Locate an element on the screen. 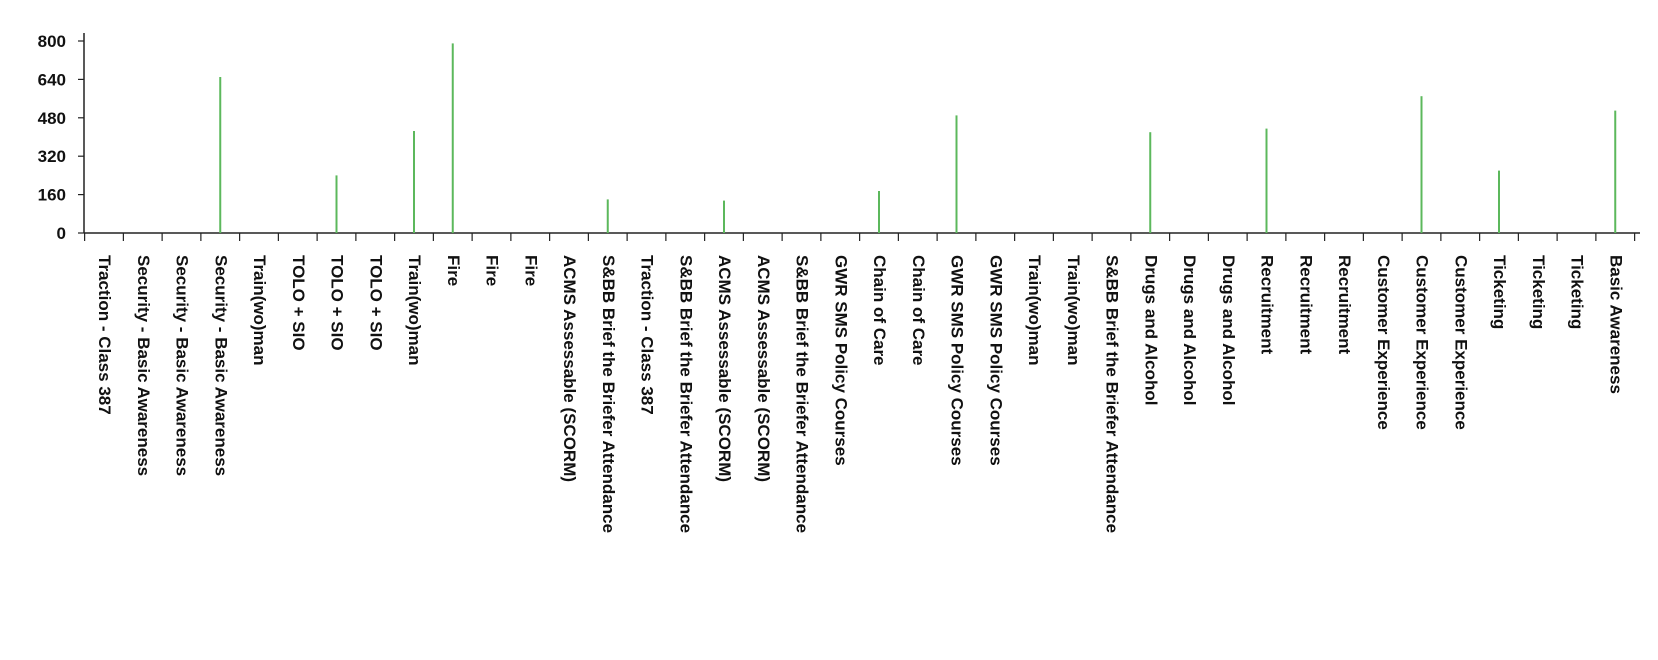 The image size is (1658, 660). y-tick-label: 800 is located at coordinates (52, 41).